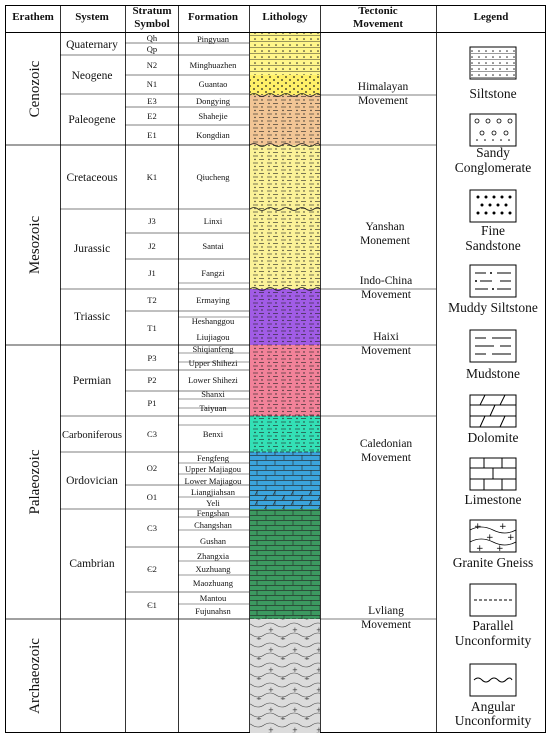  Describe the element at coordinates (152, 49) in the screenshot. I see `symbol-qp: Qp` at that location.